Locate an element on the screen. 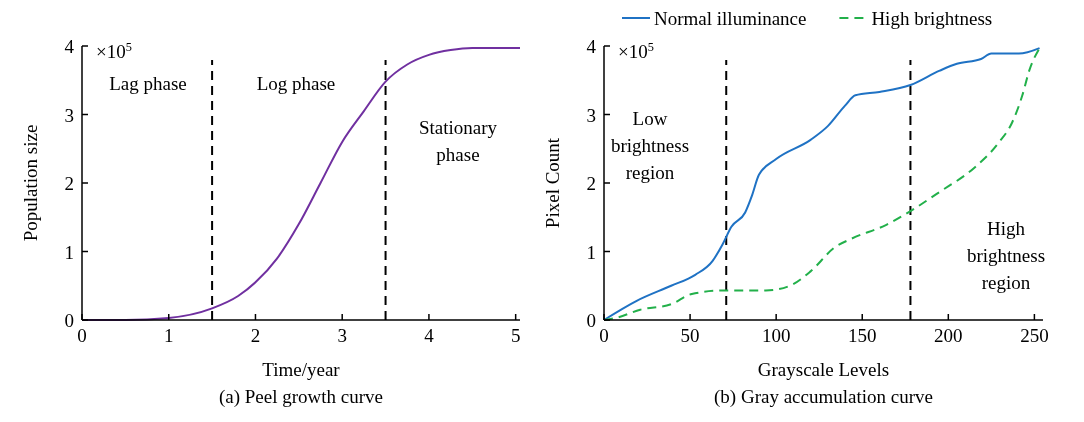 This screenshot has height=422, width=1084. x-tick-label: 1 is located at coordinates (168, 335).